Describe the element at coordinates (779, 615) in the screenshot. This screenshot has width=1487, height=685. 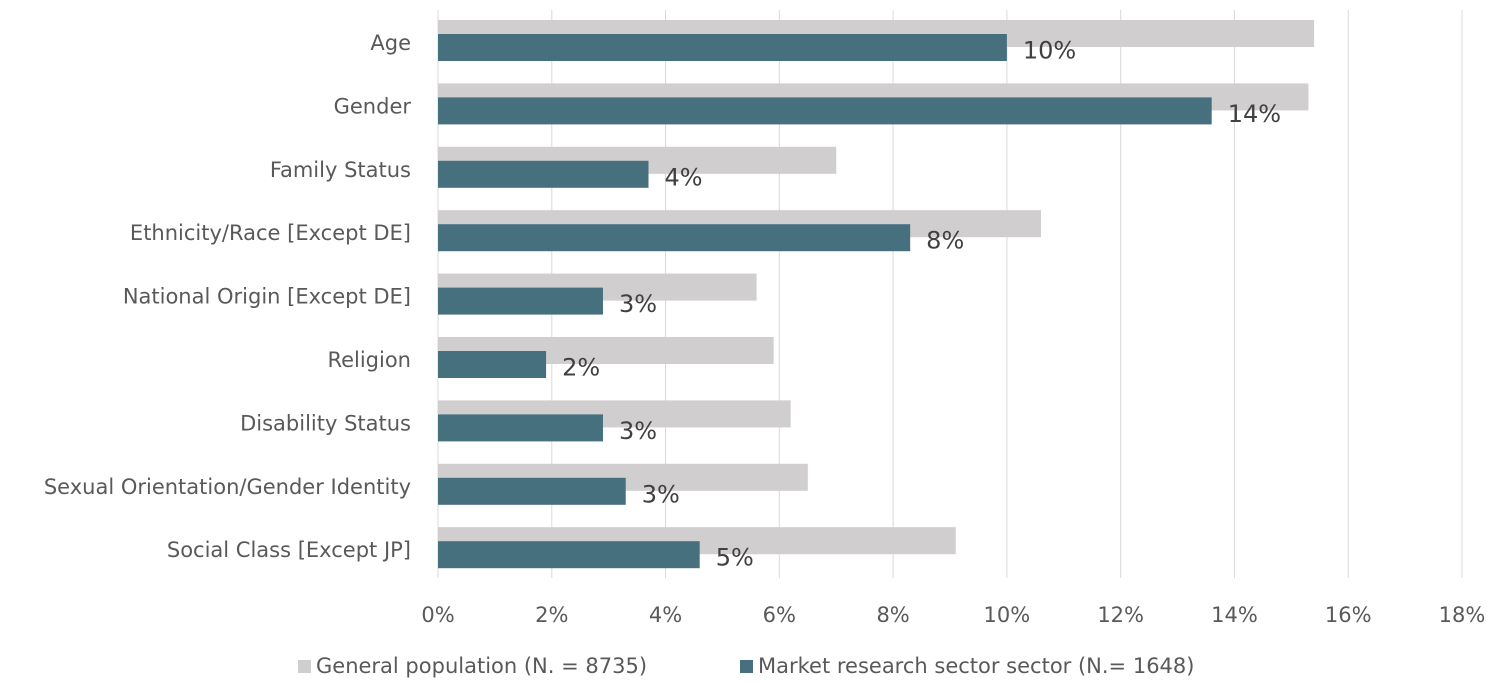
I see `x-tick-label: 6%` at that location.